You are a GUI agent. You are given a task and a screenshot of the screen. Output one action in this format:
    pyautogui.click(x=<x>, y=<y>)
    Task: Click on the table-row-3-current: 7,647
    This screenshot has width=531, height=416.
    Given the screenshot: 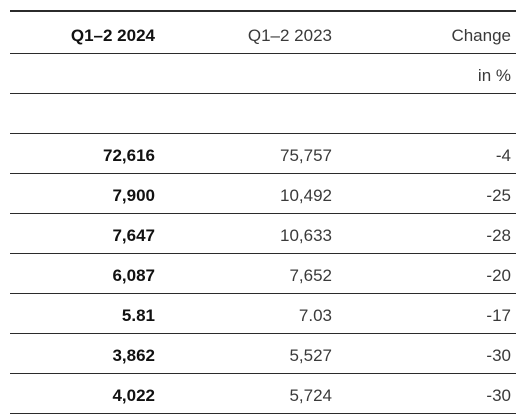 What is the action you would take?
    pyautogui.click(x=133, y=235)
    